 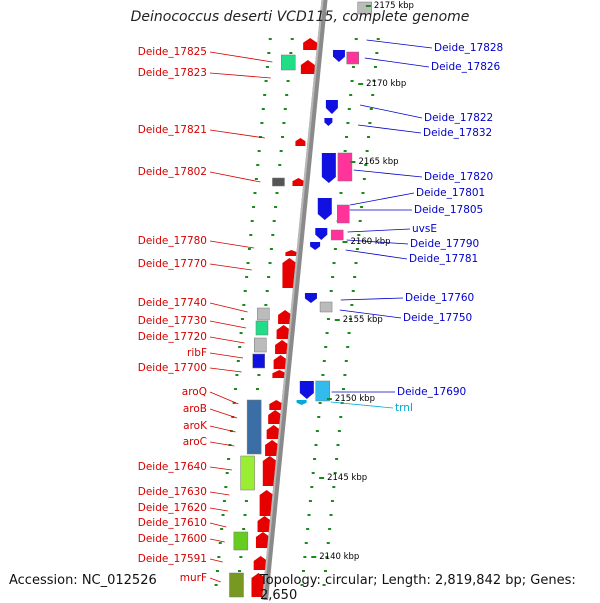 I want to click on gene-label-left: aroB, so click(x=194, y=409).